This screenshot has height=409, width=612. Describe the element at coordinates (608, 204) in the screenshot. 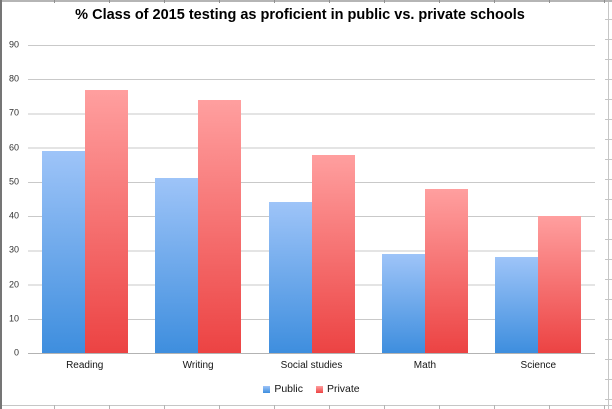

I see `worksheet-column-border-right` at that location.